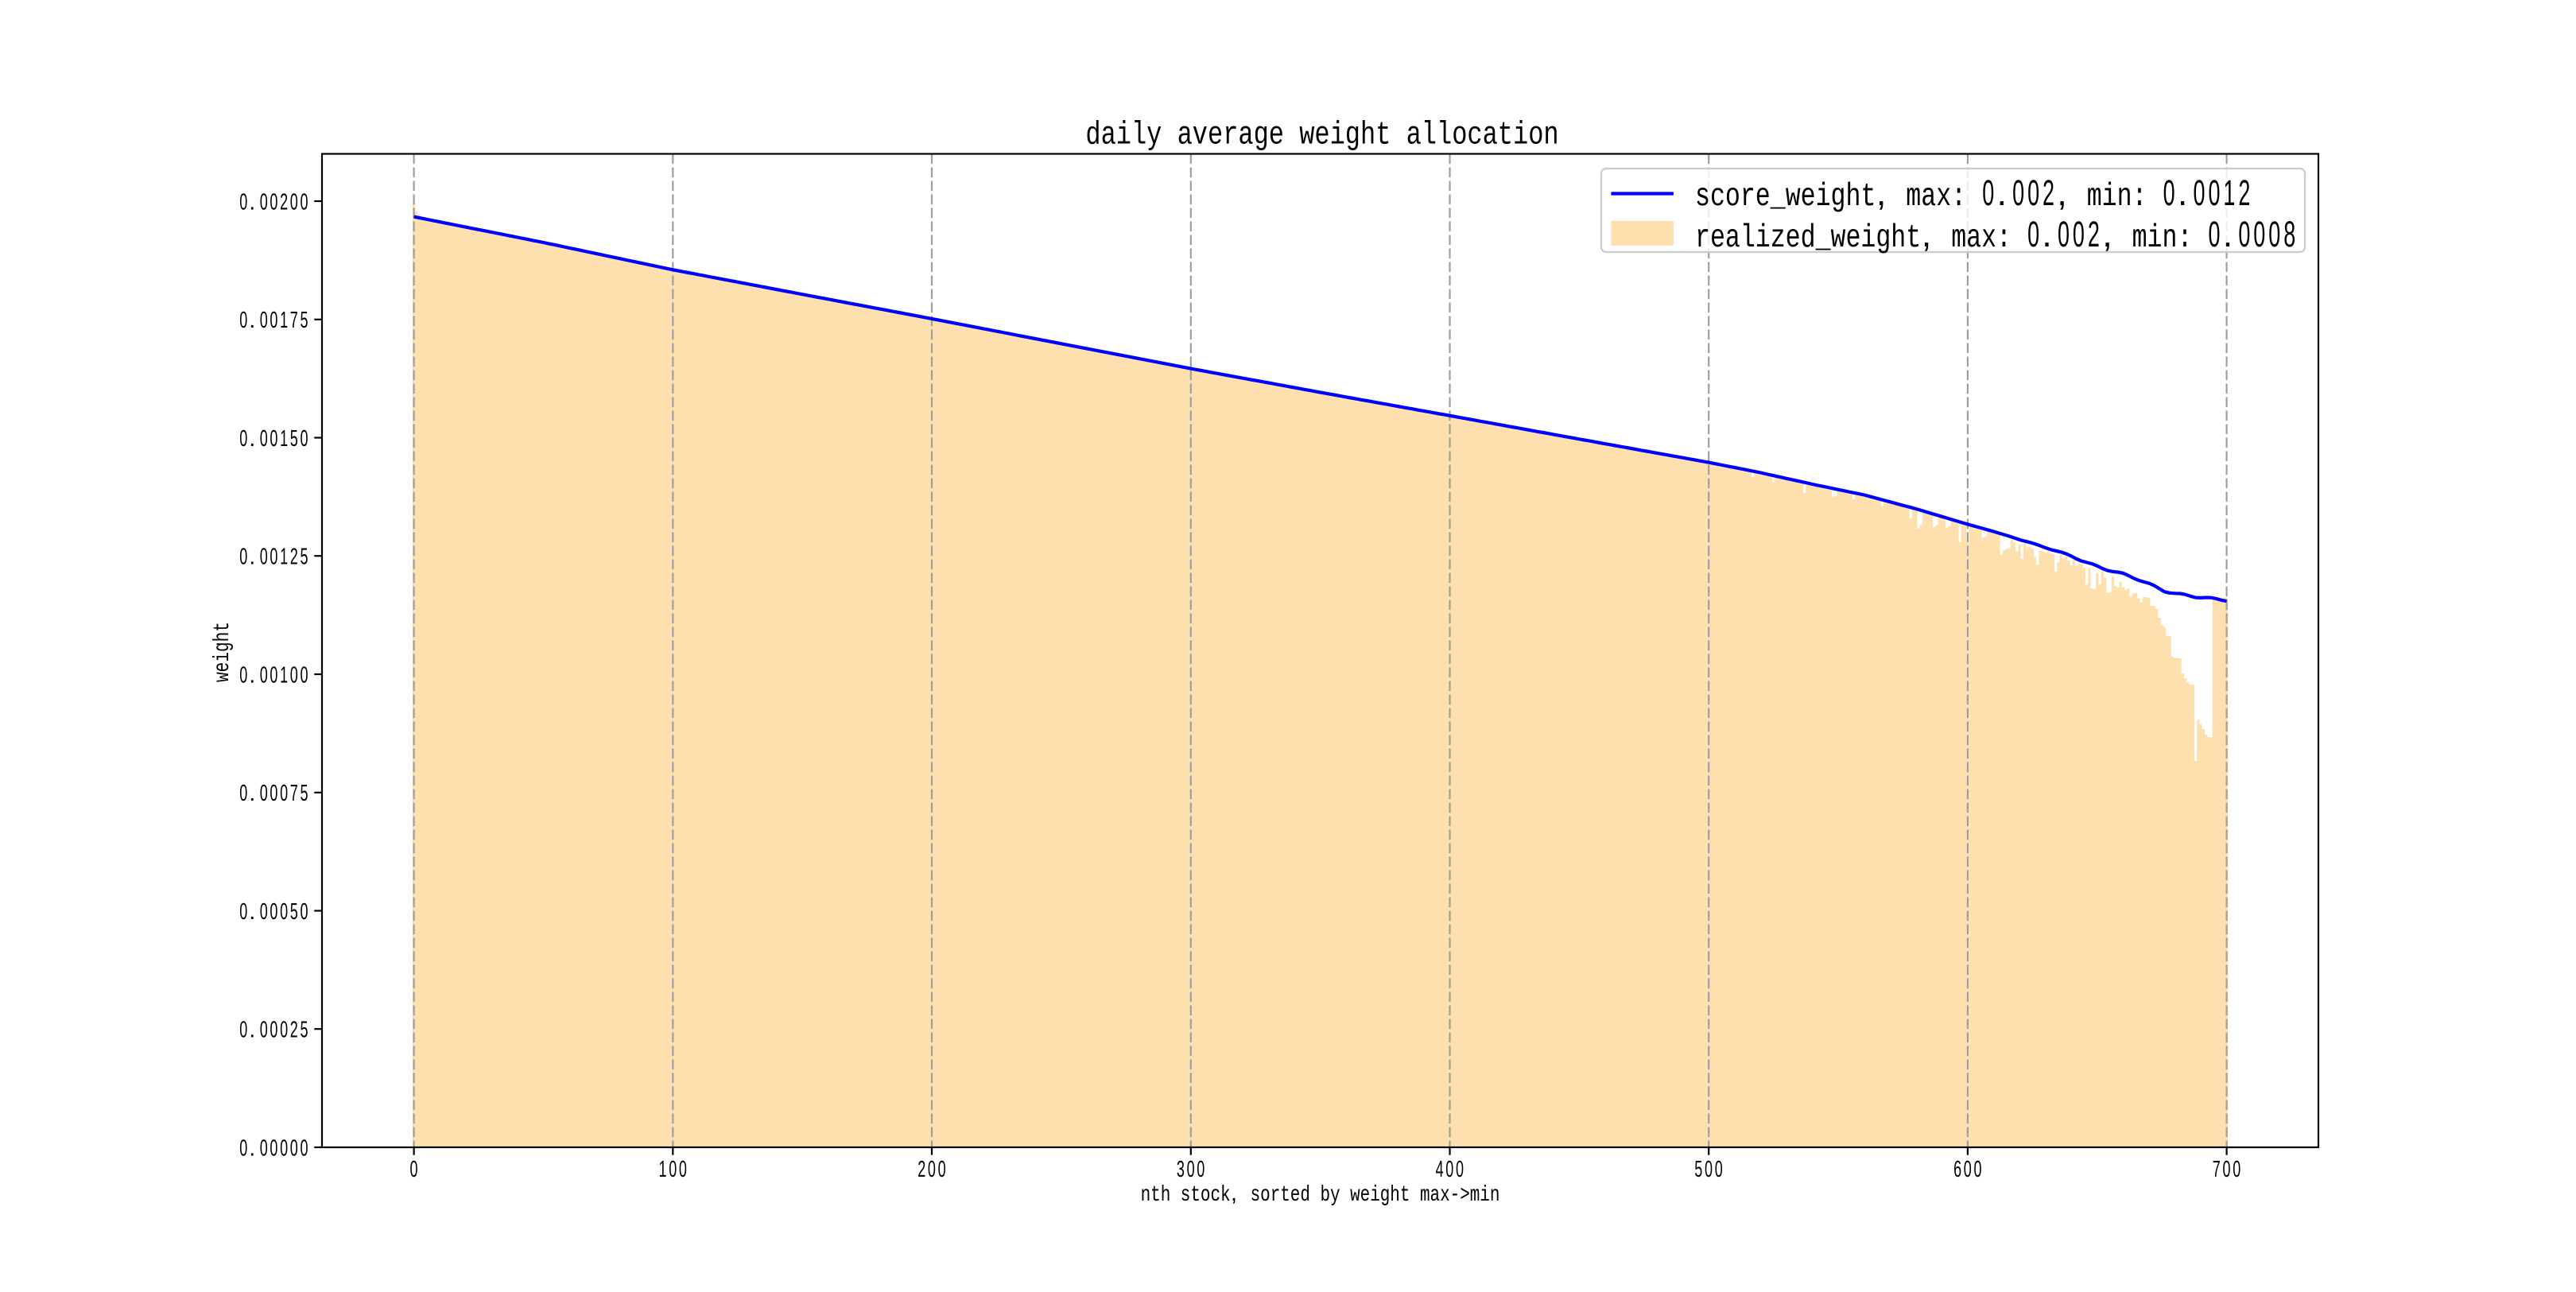  I want to click on svg-text: daily, so click(1124, 135).